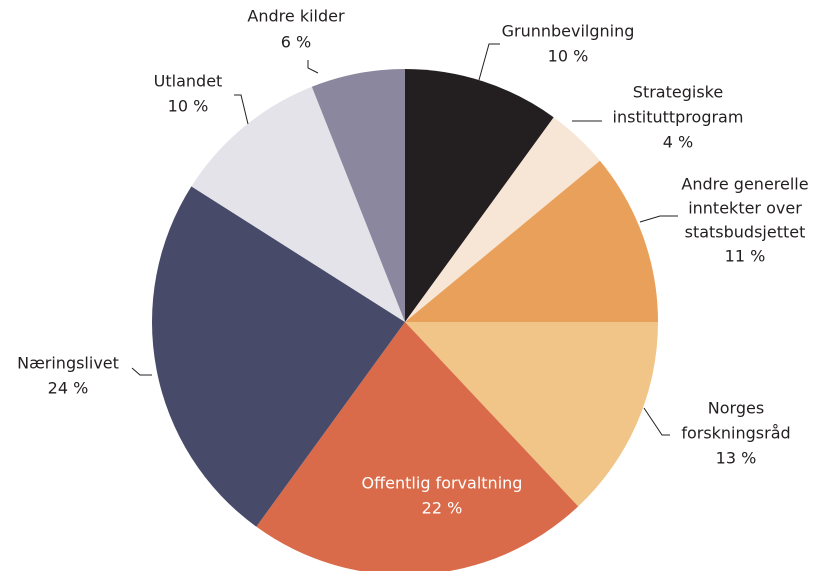 This screenshot has width=833, height=571. What do you see at coordinates (745, 208) in the screenshot?
I see `slice-label: inntekter over` at bounding box center [745, 208].